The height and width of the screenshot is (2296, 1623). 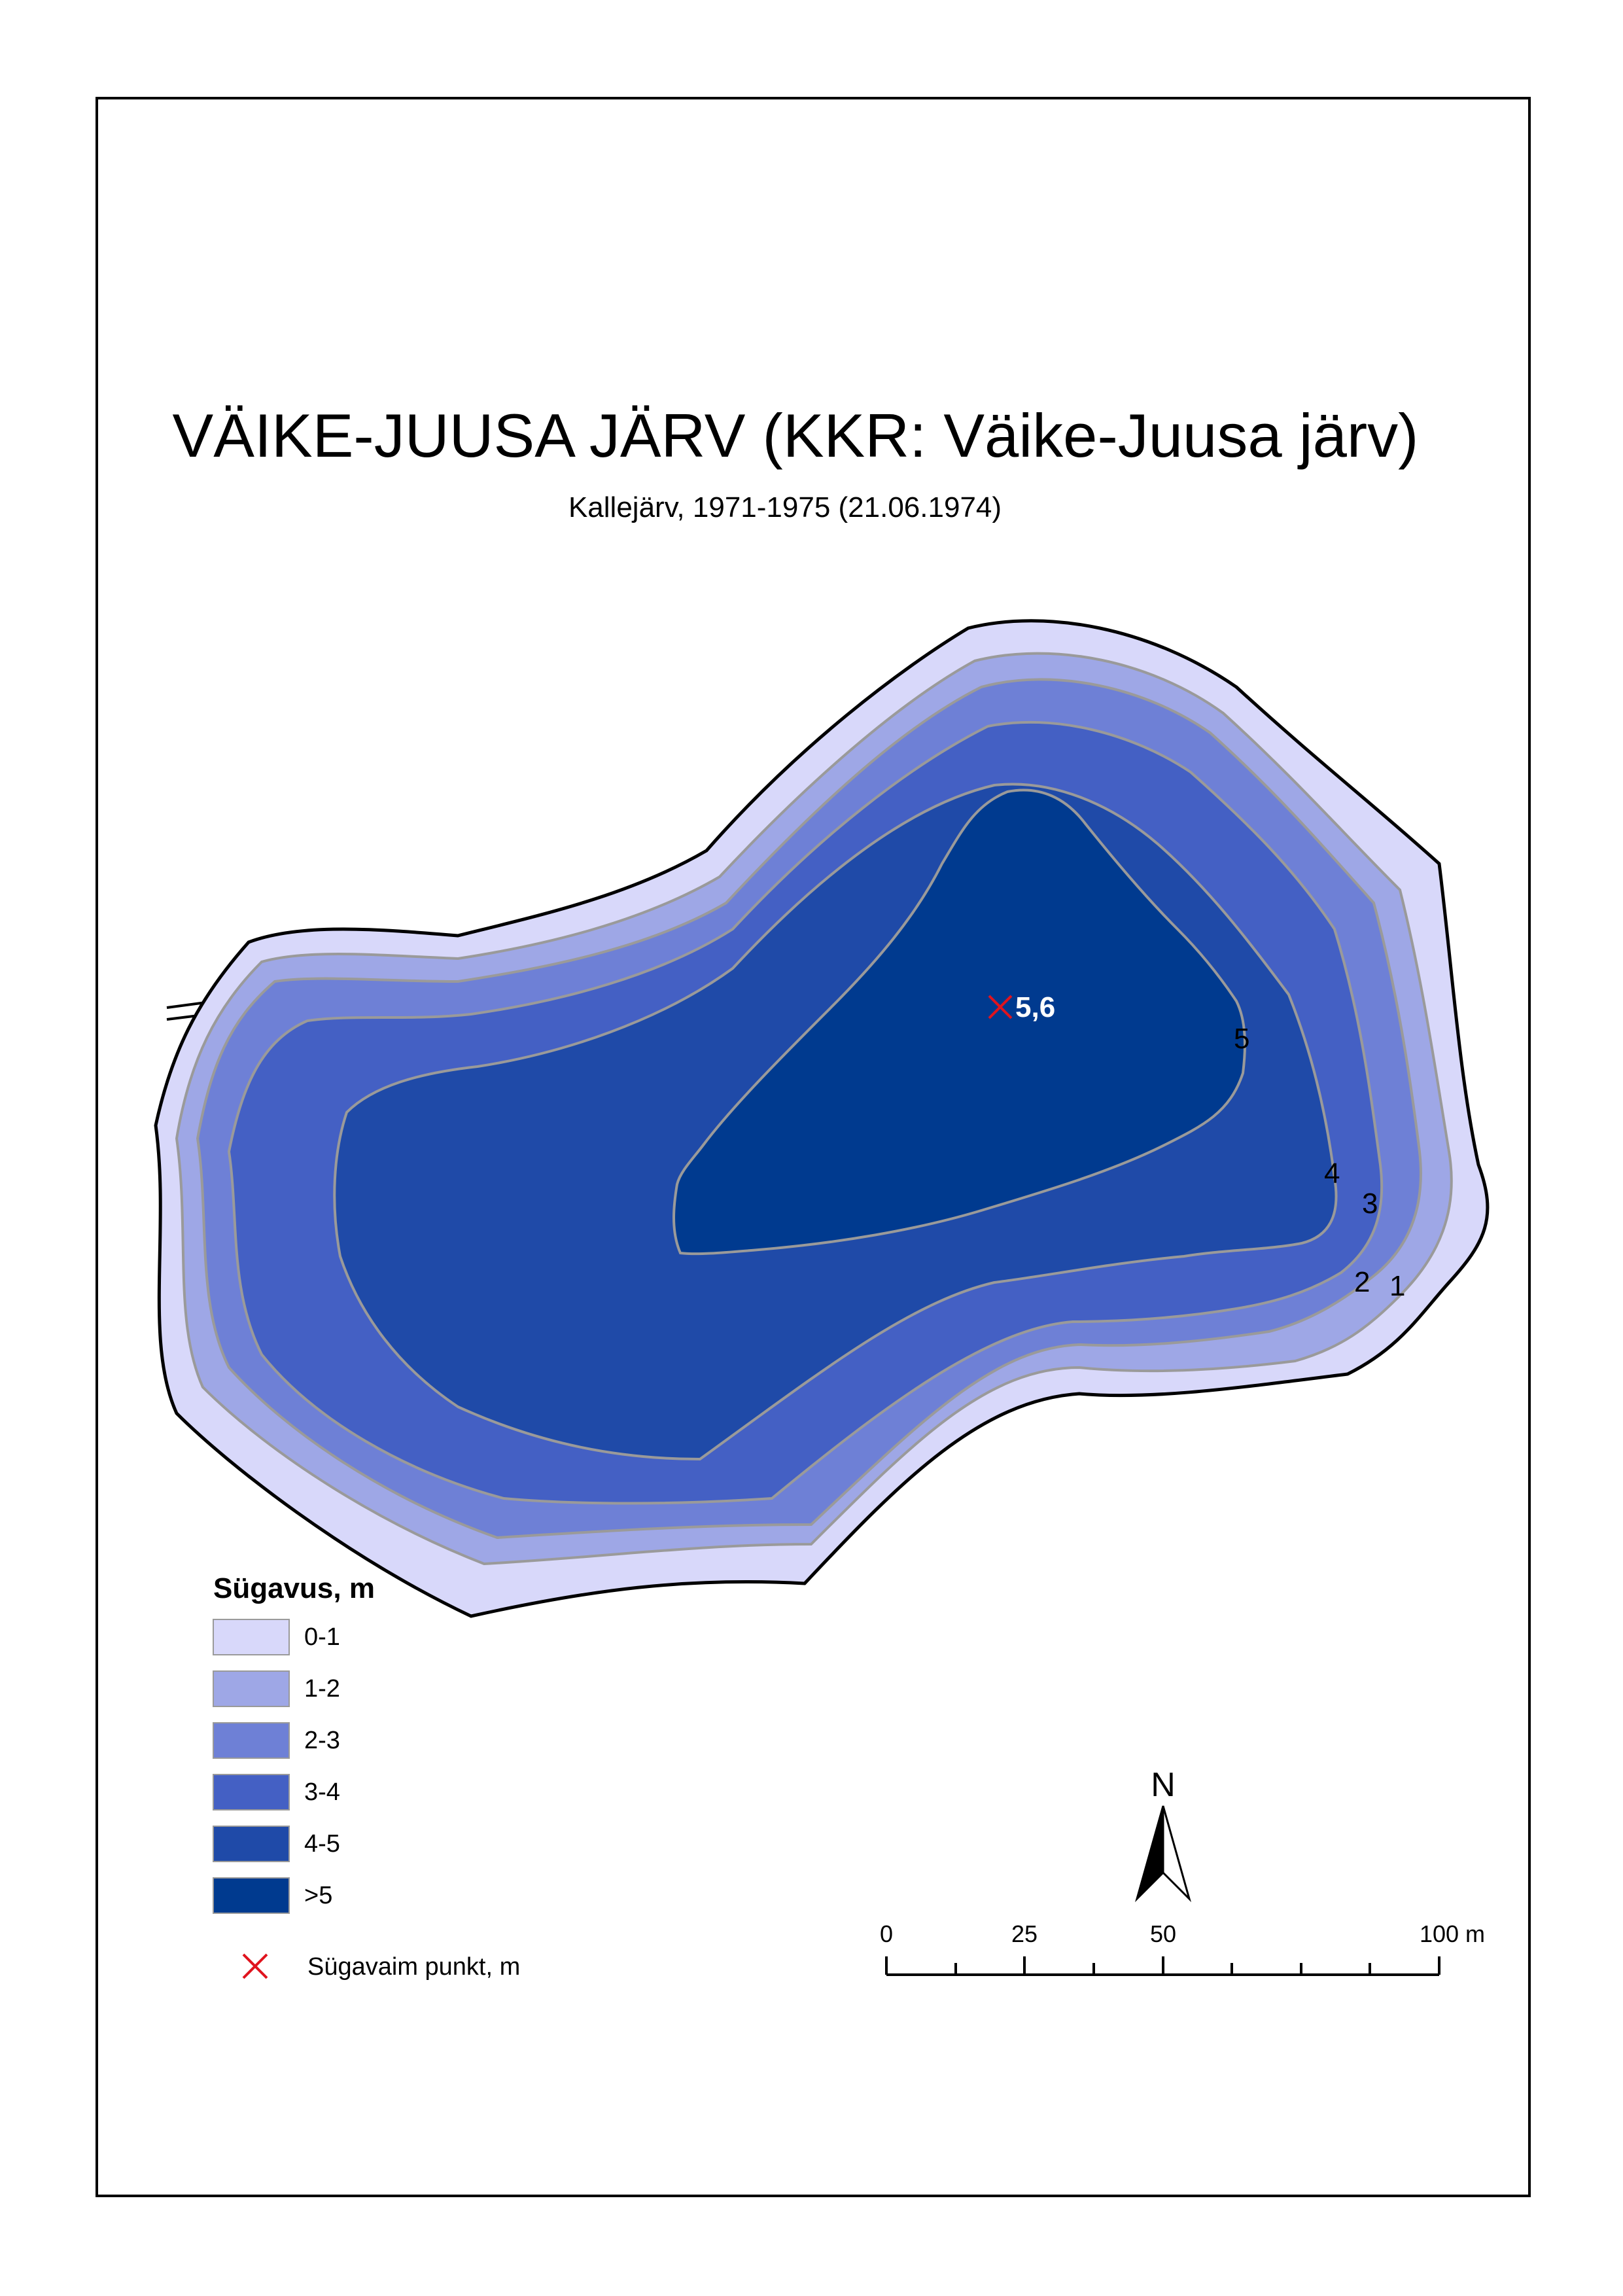 I want to click on contour-label-2: 2, so click(x=1362, y=1282).